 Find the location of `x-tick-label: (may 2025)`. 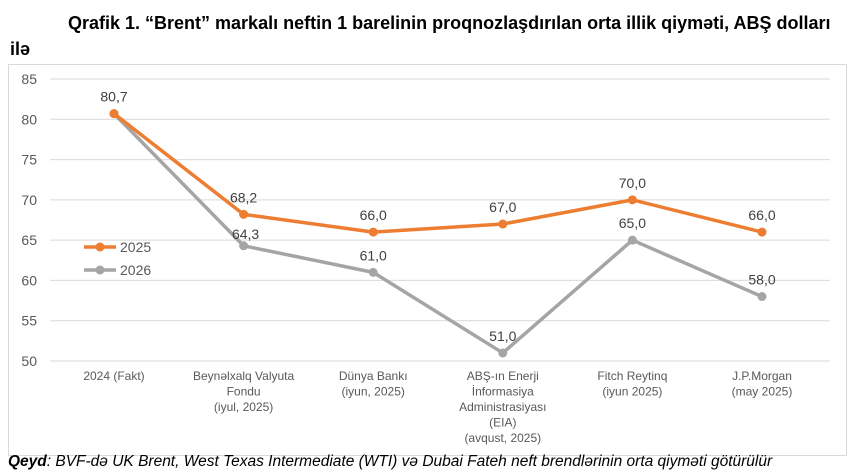

x-tick-label: (may 2025) is located at coordinates (762, 392).